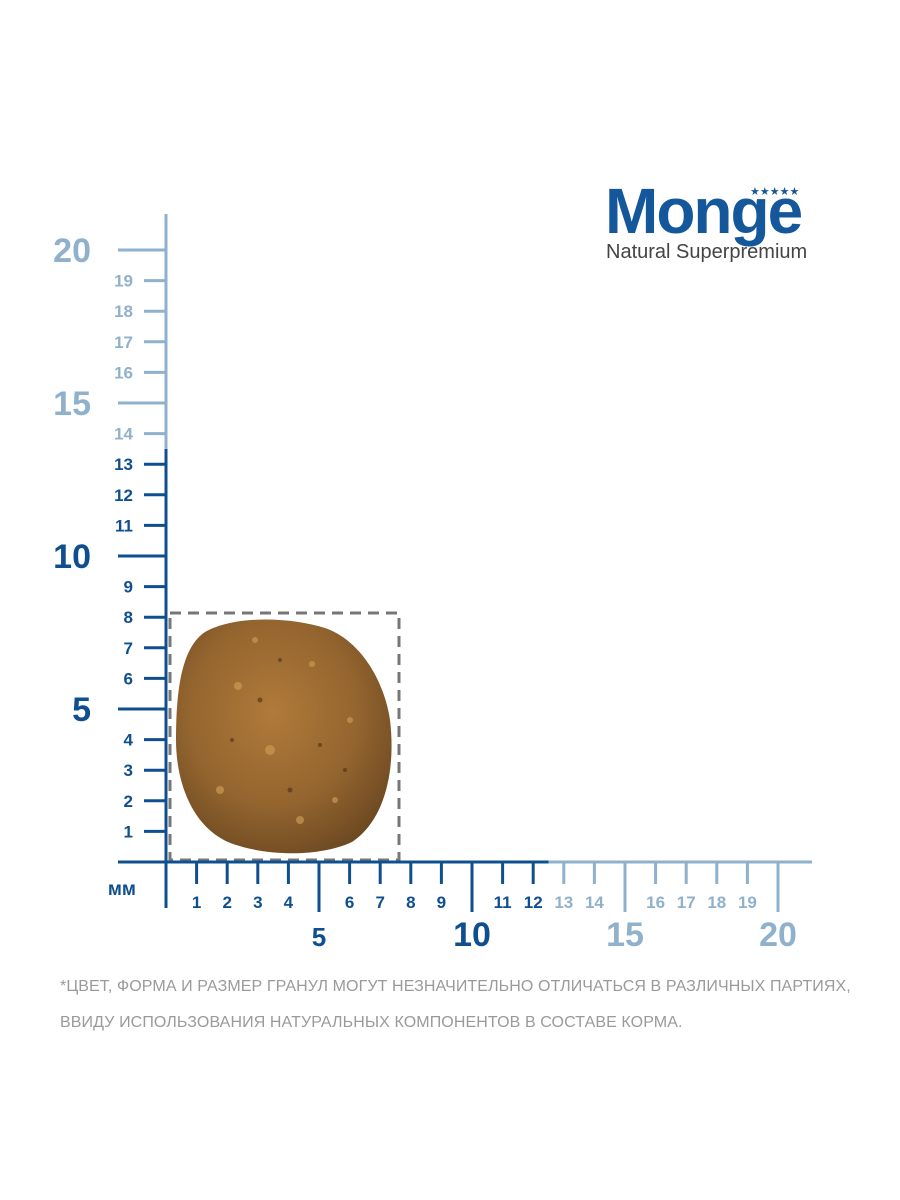 The height and width of the screenshot is (1200, 900). Describe the element at coordinates (594, 902) in the screenshot. I see `x-minor-label: 14` at that location.